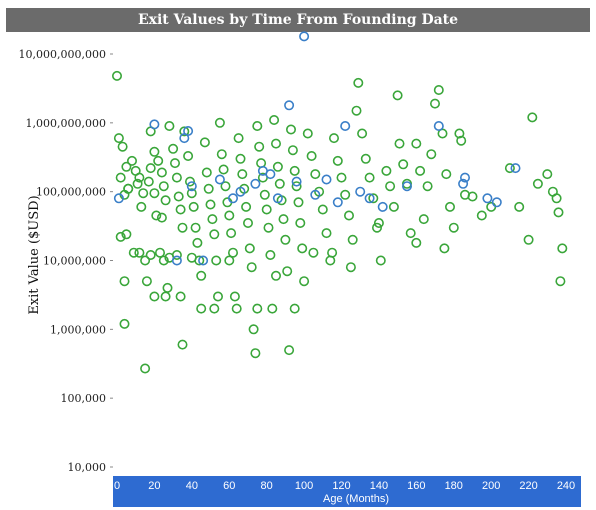  I want to click on y-tick-label: 100,000,000, so click(71, 192).